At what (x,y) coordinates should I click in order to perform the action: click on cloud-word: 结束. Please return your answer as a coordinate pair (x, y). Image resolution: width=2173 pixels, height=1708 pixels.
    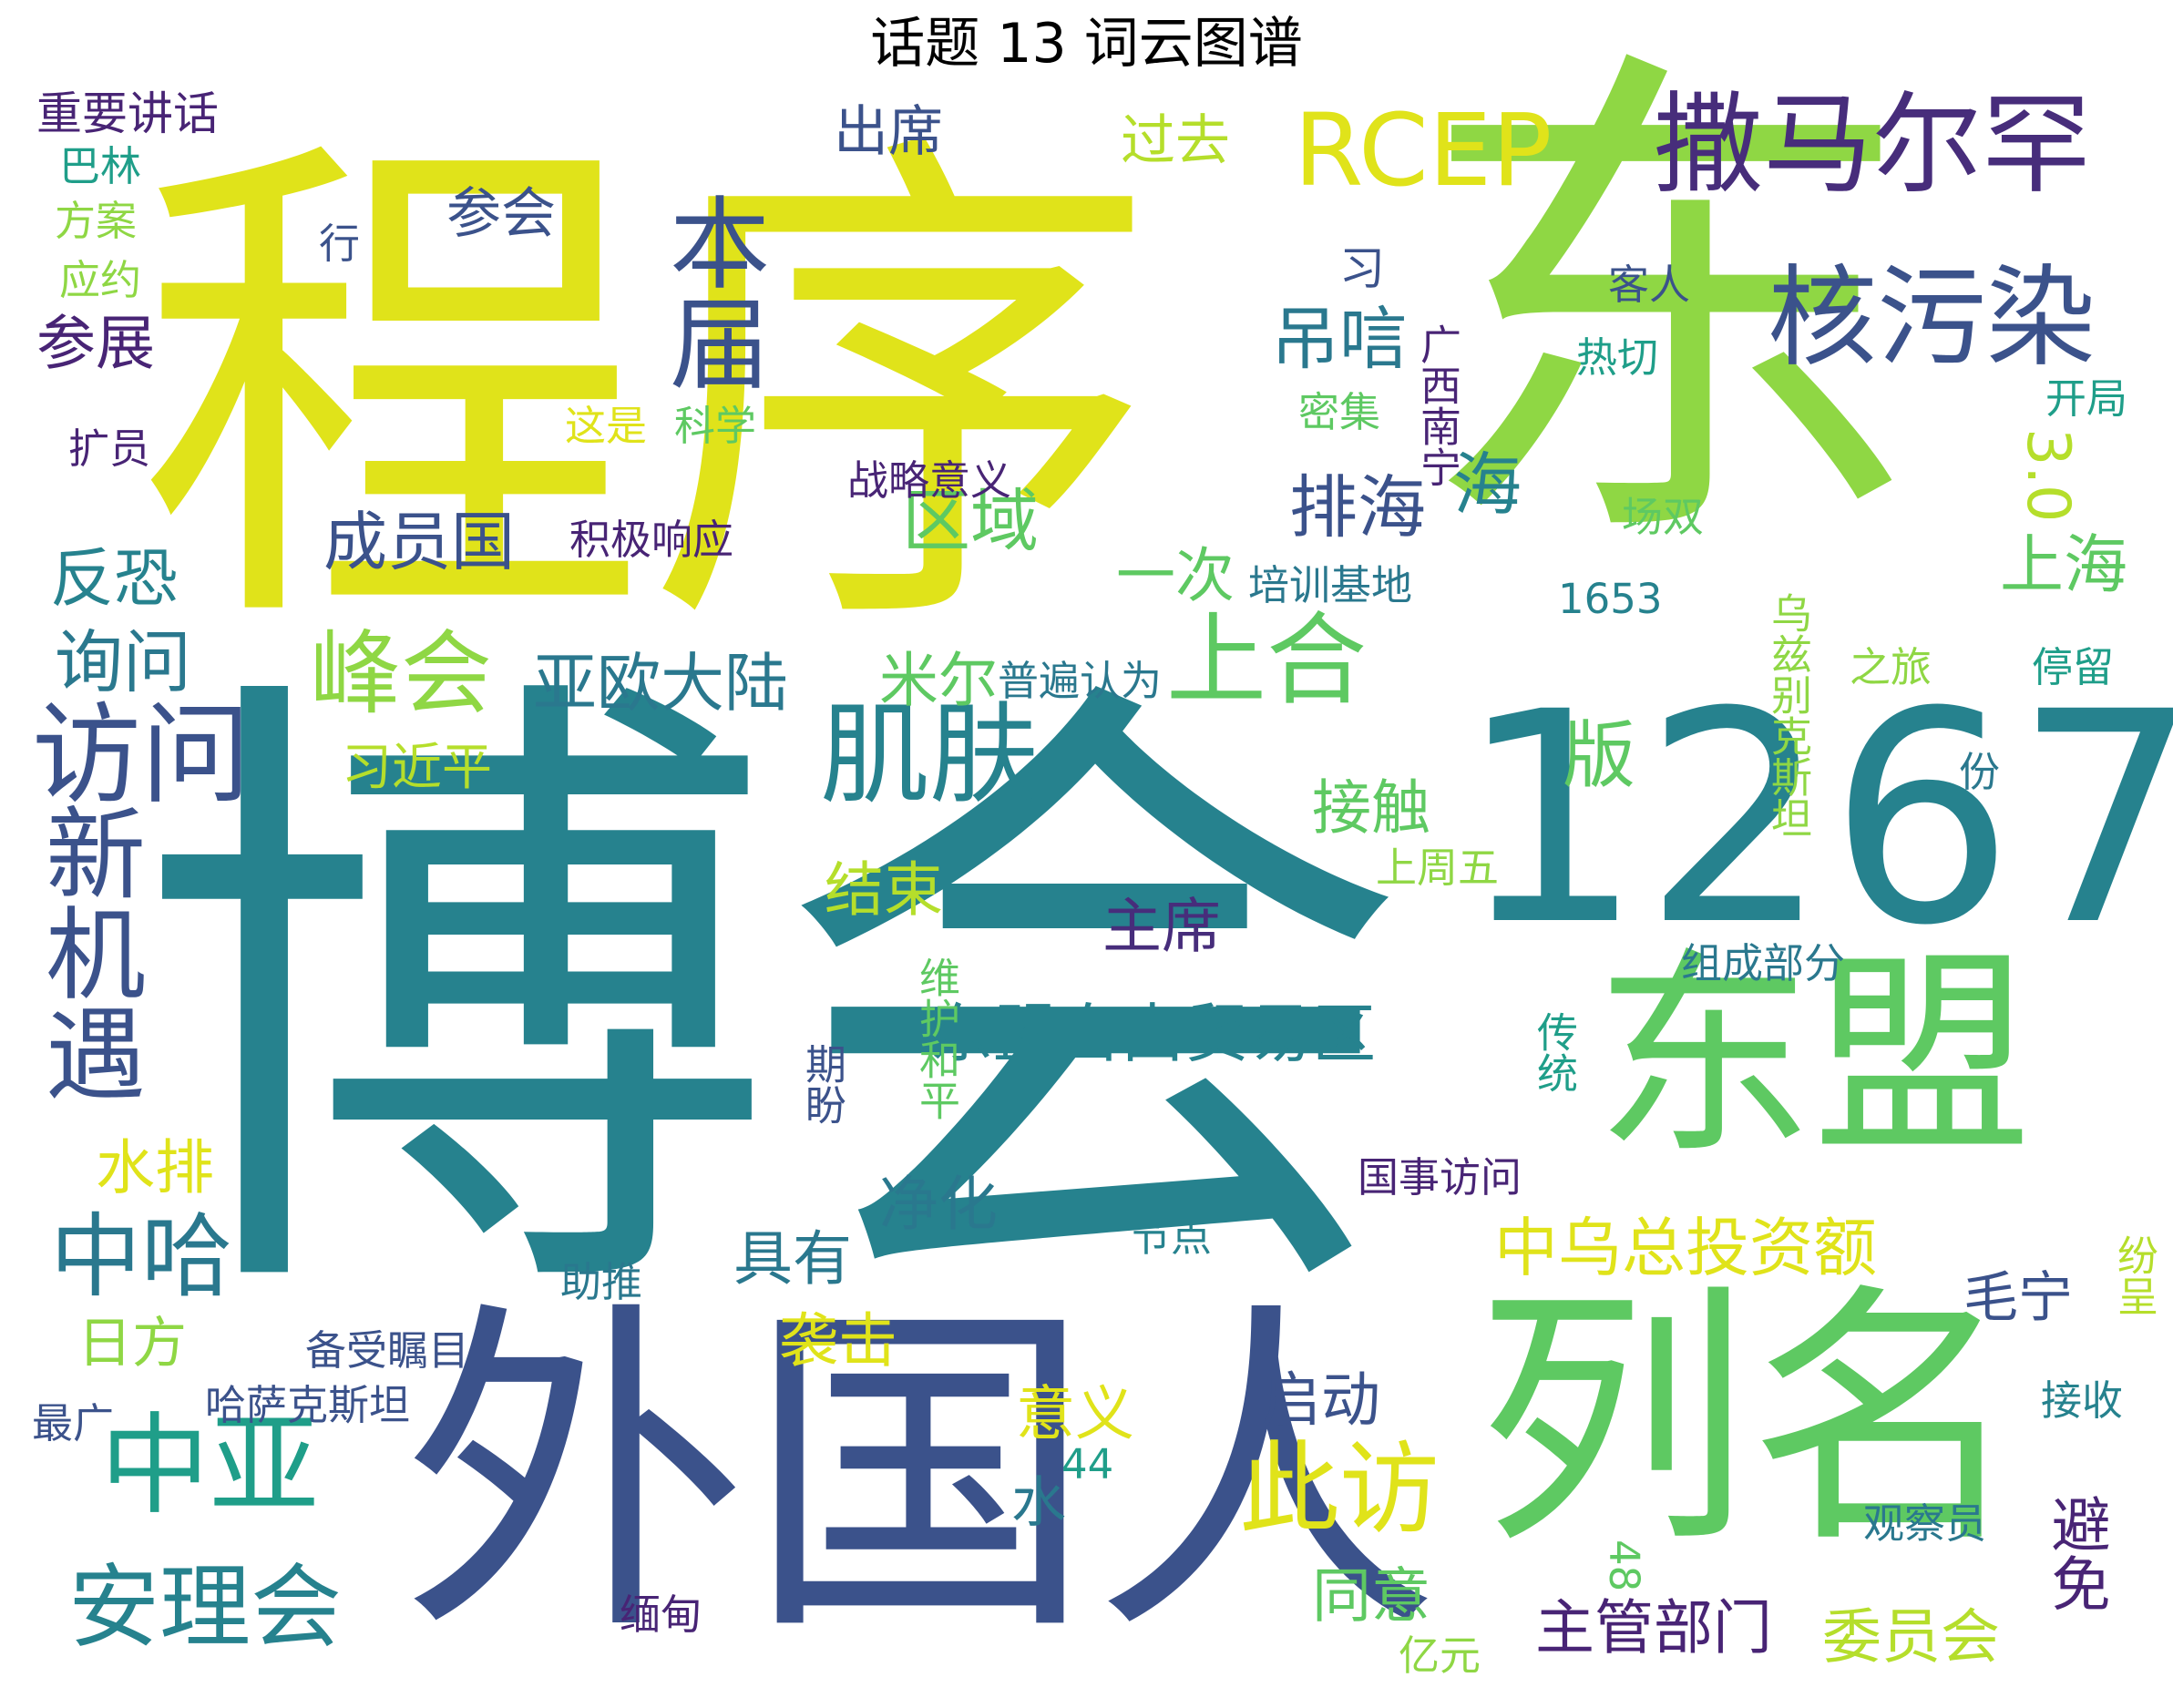
    Looking at the image, I should click on (884, 891).